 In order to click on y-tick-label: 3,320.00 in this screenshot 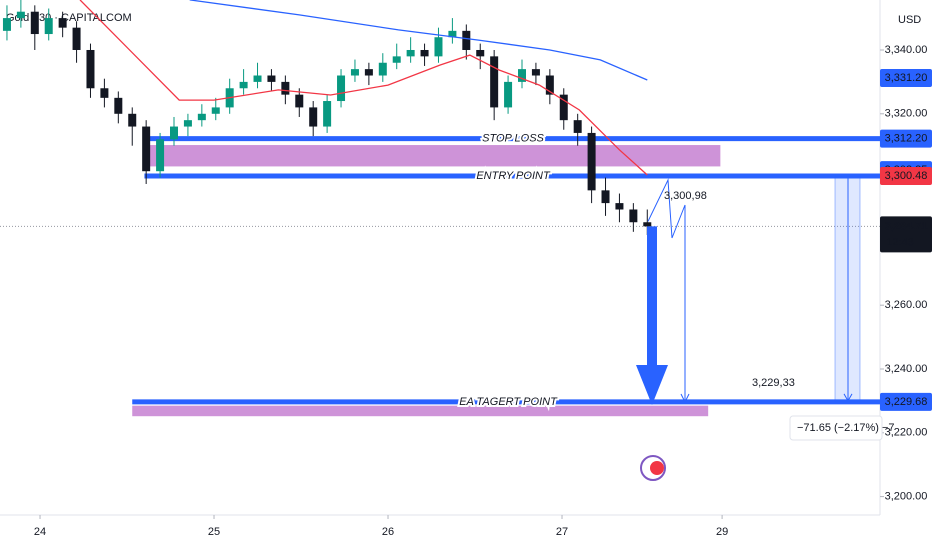, I will do `click(906, 114)`.